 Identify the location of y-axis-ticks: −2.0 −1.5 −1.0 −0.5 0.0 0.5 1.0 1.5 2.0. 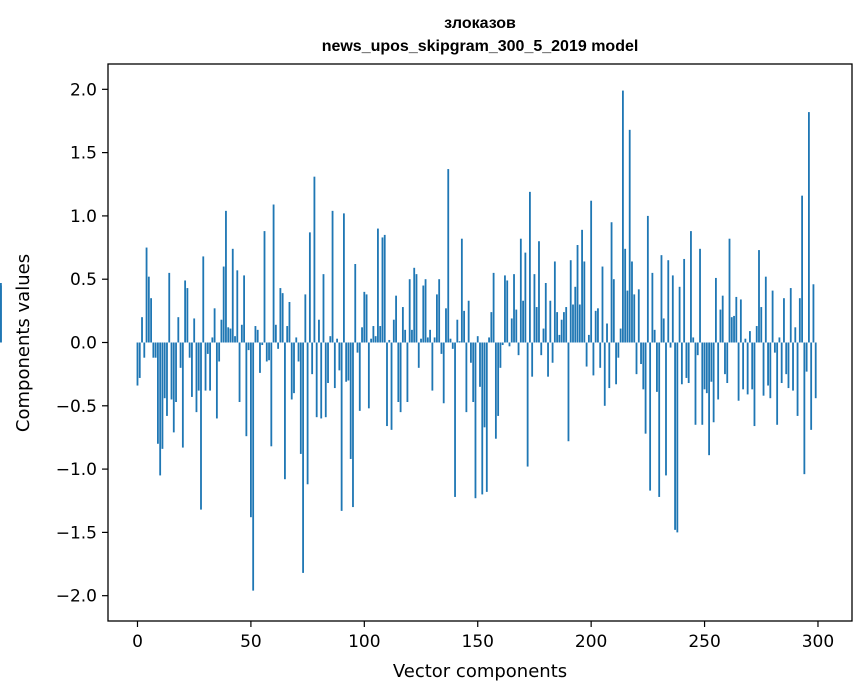
(82, 343).